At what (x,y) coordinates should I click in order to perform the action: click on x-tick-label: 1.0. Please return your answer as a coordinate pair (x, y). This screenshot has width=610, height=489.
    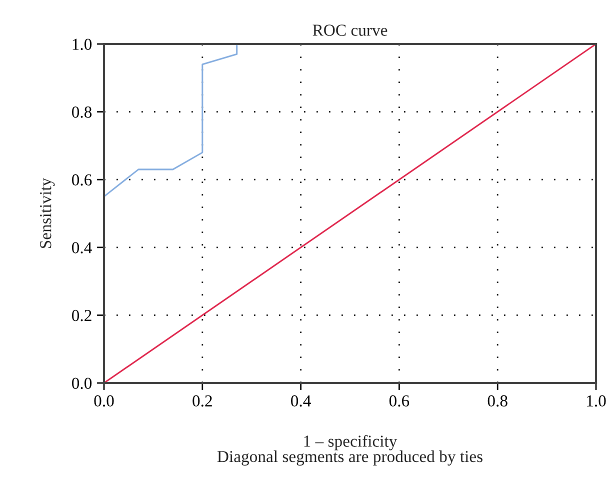
    Looking at the image, I should click on (596, 401).